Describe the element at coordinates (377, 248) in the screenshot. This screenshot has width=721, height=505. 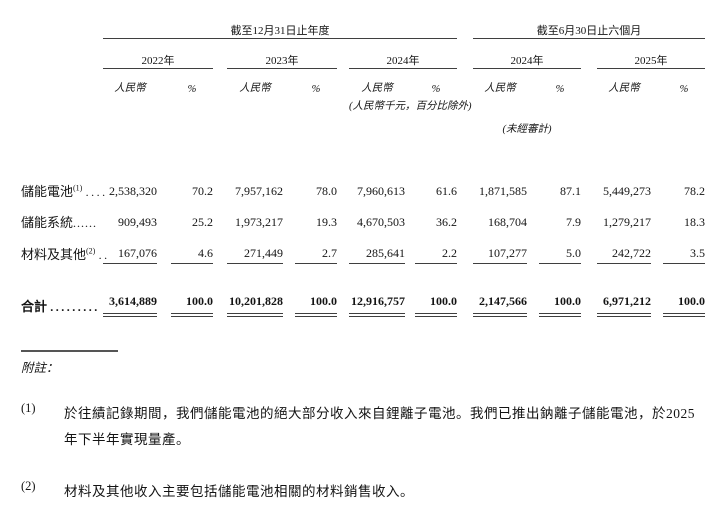
I see `value-cell: 285,641` at that location.